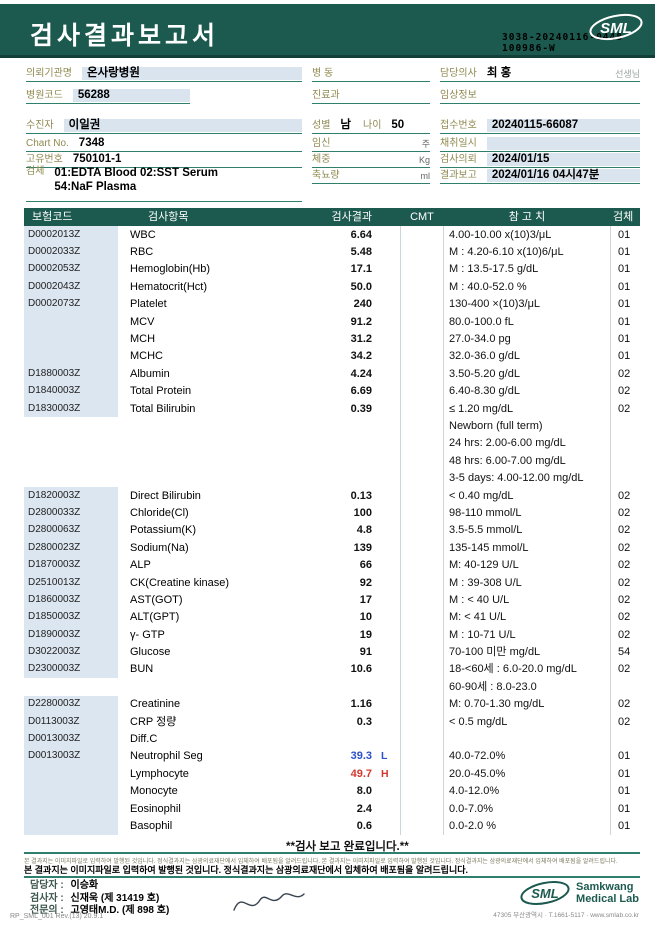 Image resolution: width=655 pixels, height=925 pixels. What do you see at coordinates (268, 905) in the screenshot?
I see `specialist-signature` at bounding box center [268, 905].